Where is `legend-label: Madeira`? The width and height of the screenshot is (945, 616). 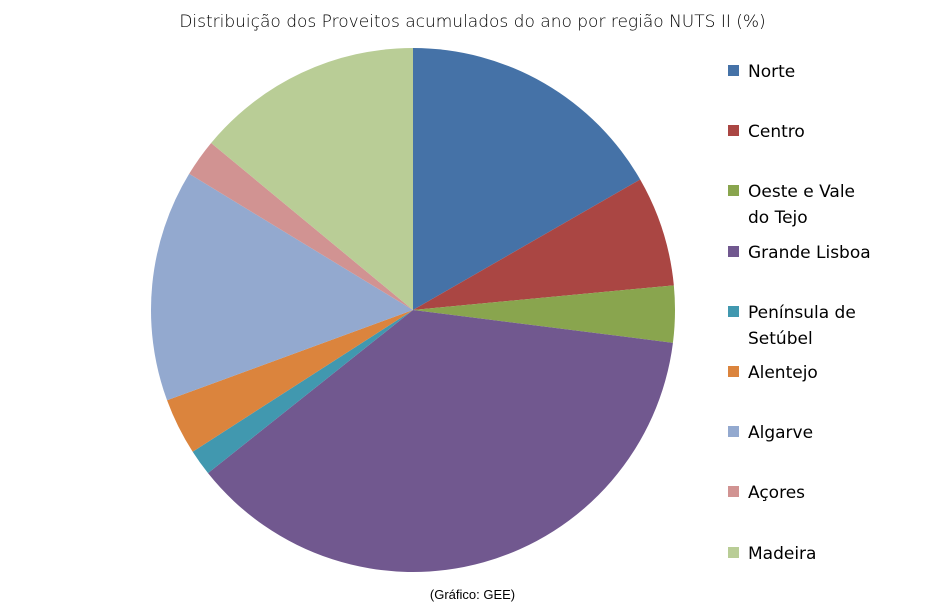 legend-label: Madeira is located at coordinates (782, 553).